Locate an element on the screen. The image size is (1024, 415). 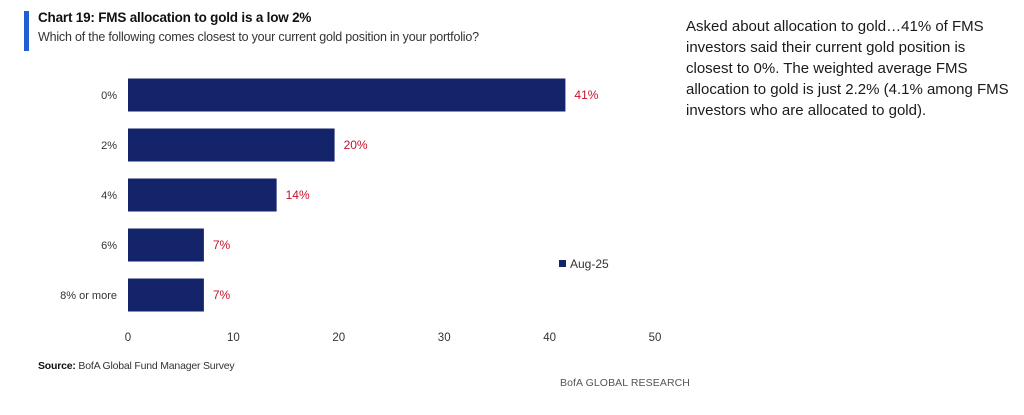
category-label: 6% is located at coordinates (109, 246).